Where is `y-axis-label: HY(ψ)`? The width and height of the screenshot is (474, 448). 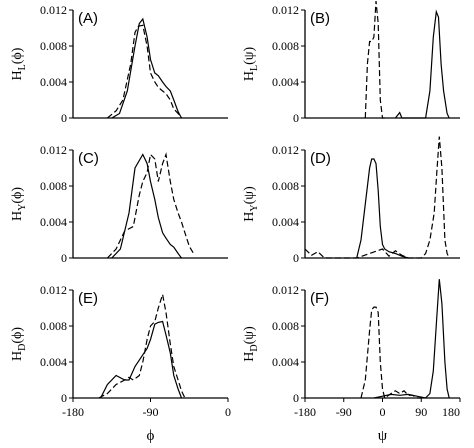 y-axis-label: HY(ψ) is located at coordinates (251, 204).